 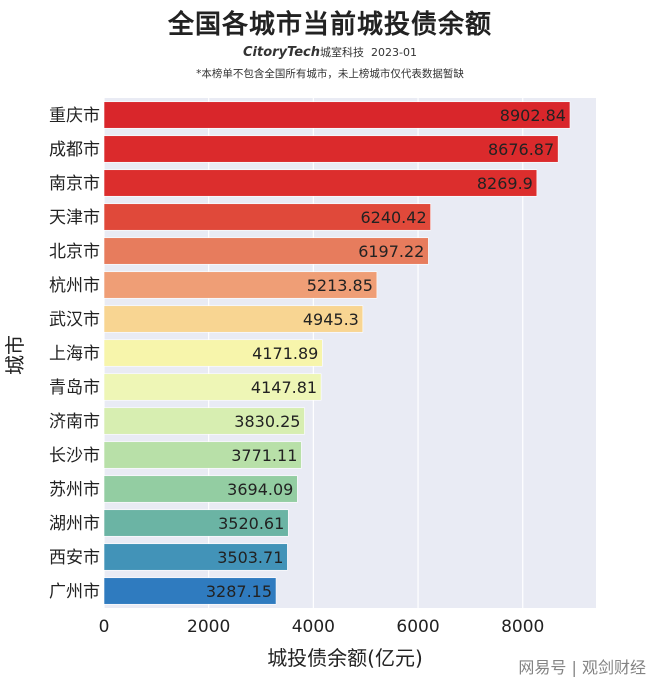 I want to click on x-tick-label-2: 4000, so click(x=313, y=627).